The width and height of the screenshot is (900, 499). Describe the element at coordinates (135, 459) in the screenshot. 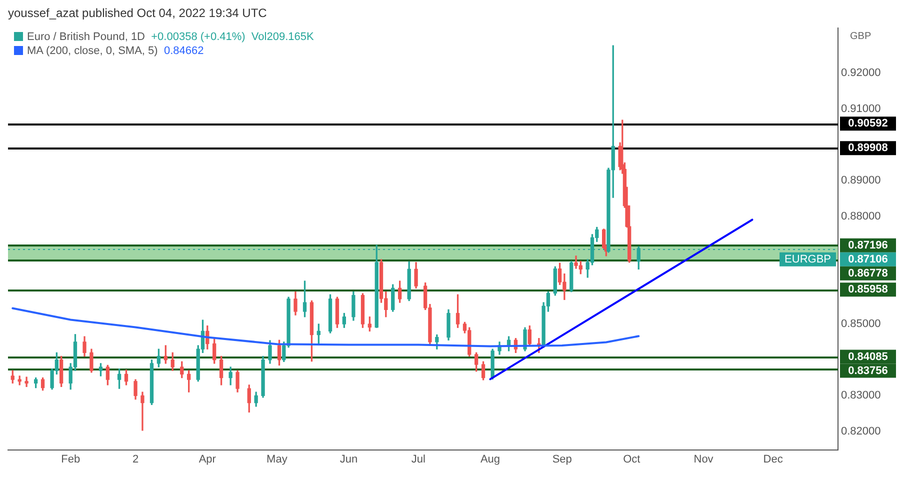

I see `x-tick-label: 2` at that location.